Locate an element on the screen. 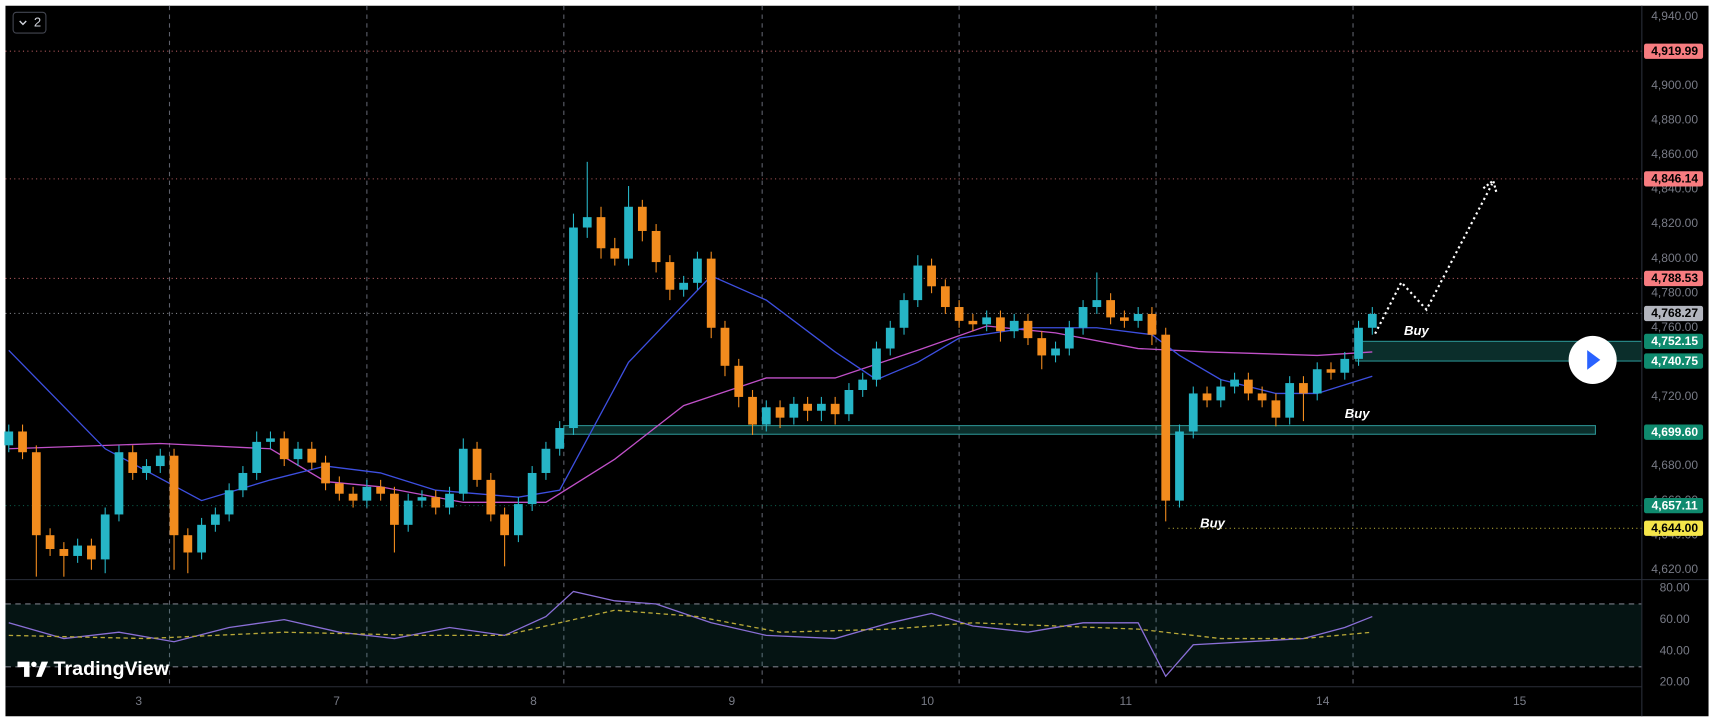  price-badge-label: 4,919.99 is located at coordinates (1674, 51).